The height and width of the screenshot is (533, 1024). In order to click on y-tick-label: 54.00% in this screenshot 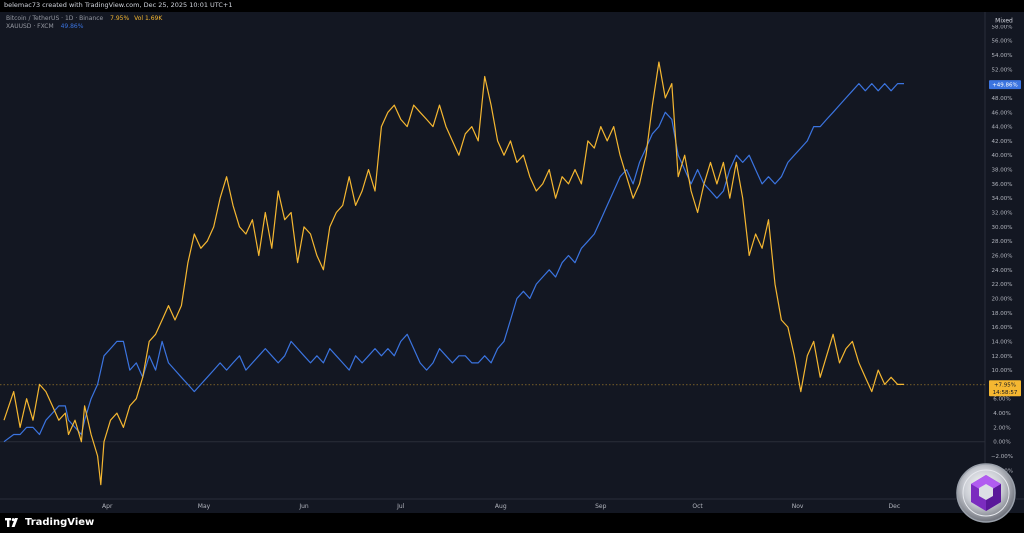, I will do `click(1002, 56)`.